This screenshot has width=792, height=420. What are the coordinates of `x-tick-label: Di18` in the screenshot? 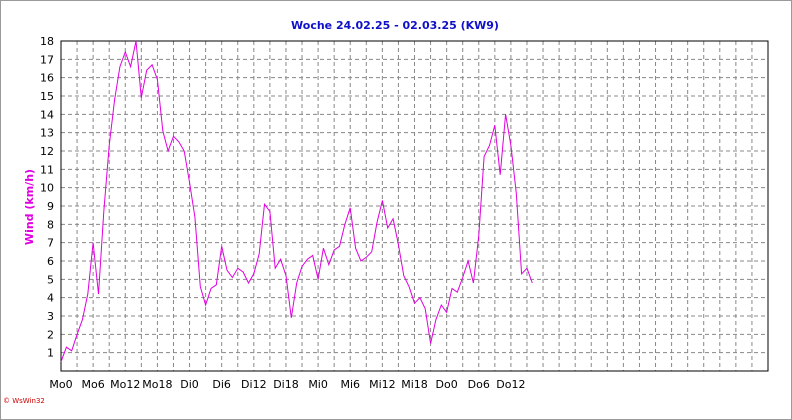 It's located at (286, 384).